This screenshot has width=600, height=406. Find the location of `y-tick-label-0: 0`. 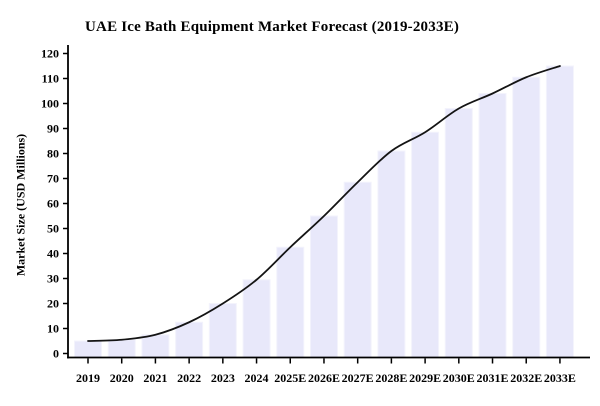

y-tick-label-0: 0 is located at coordinates (56, 354).